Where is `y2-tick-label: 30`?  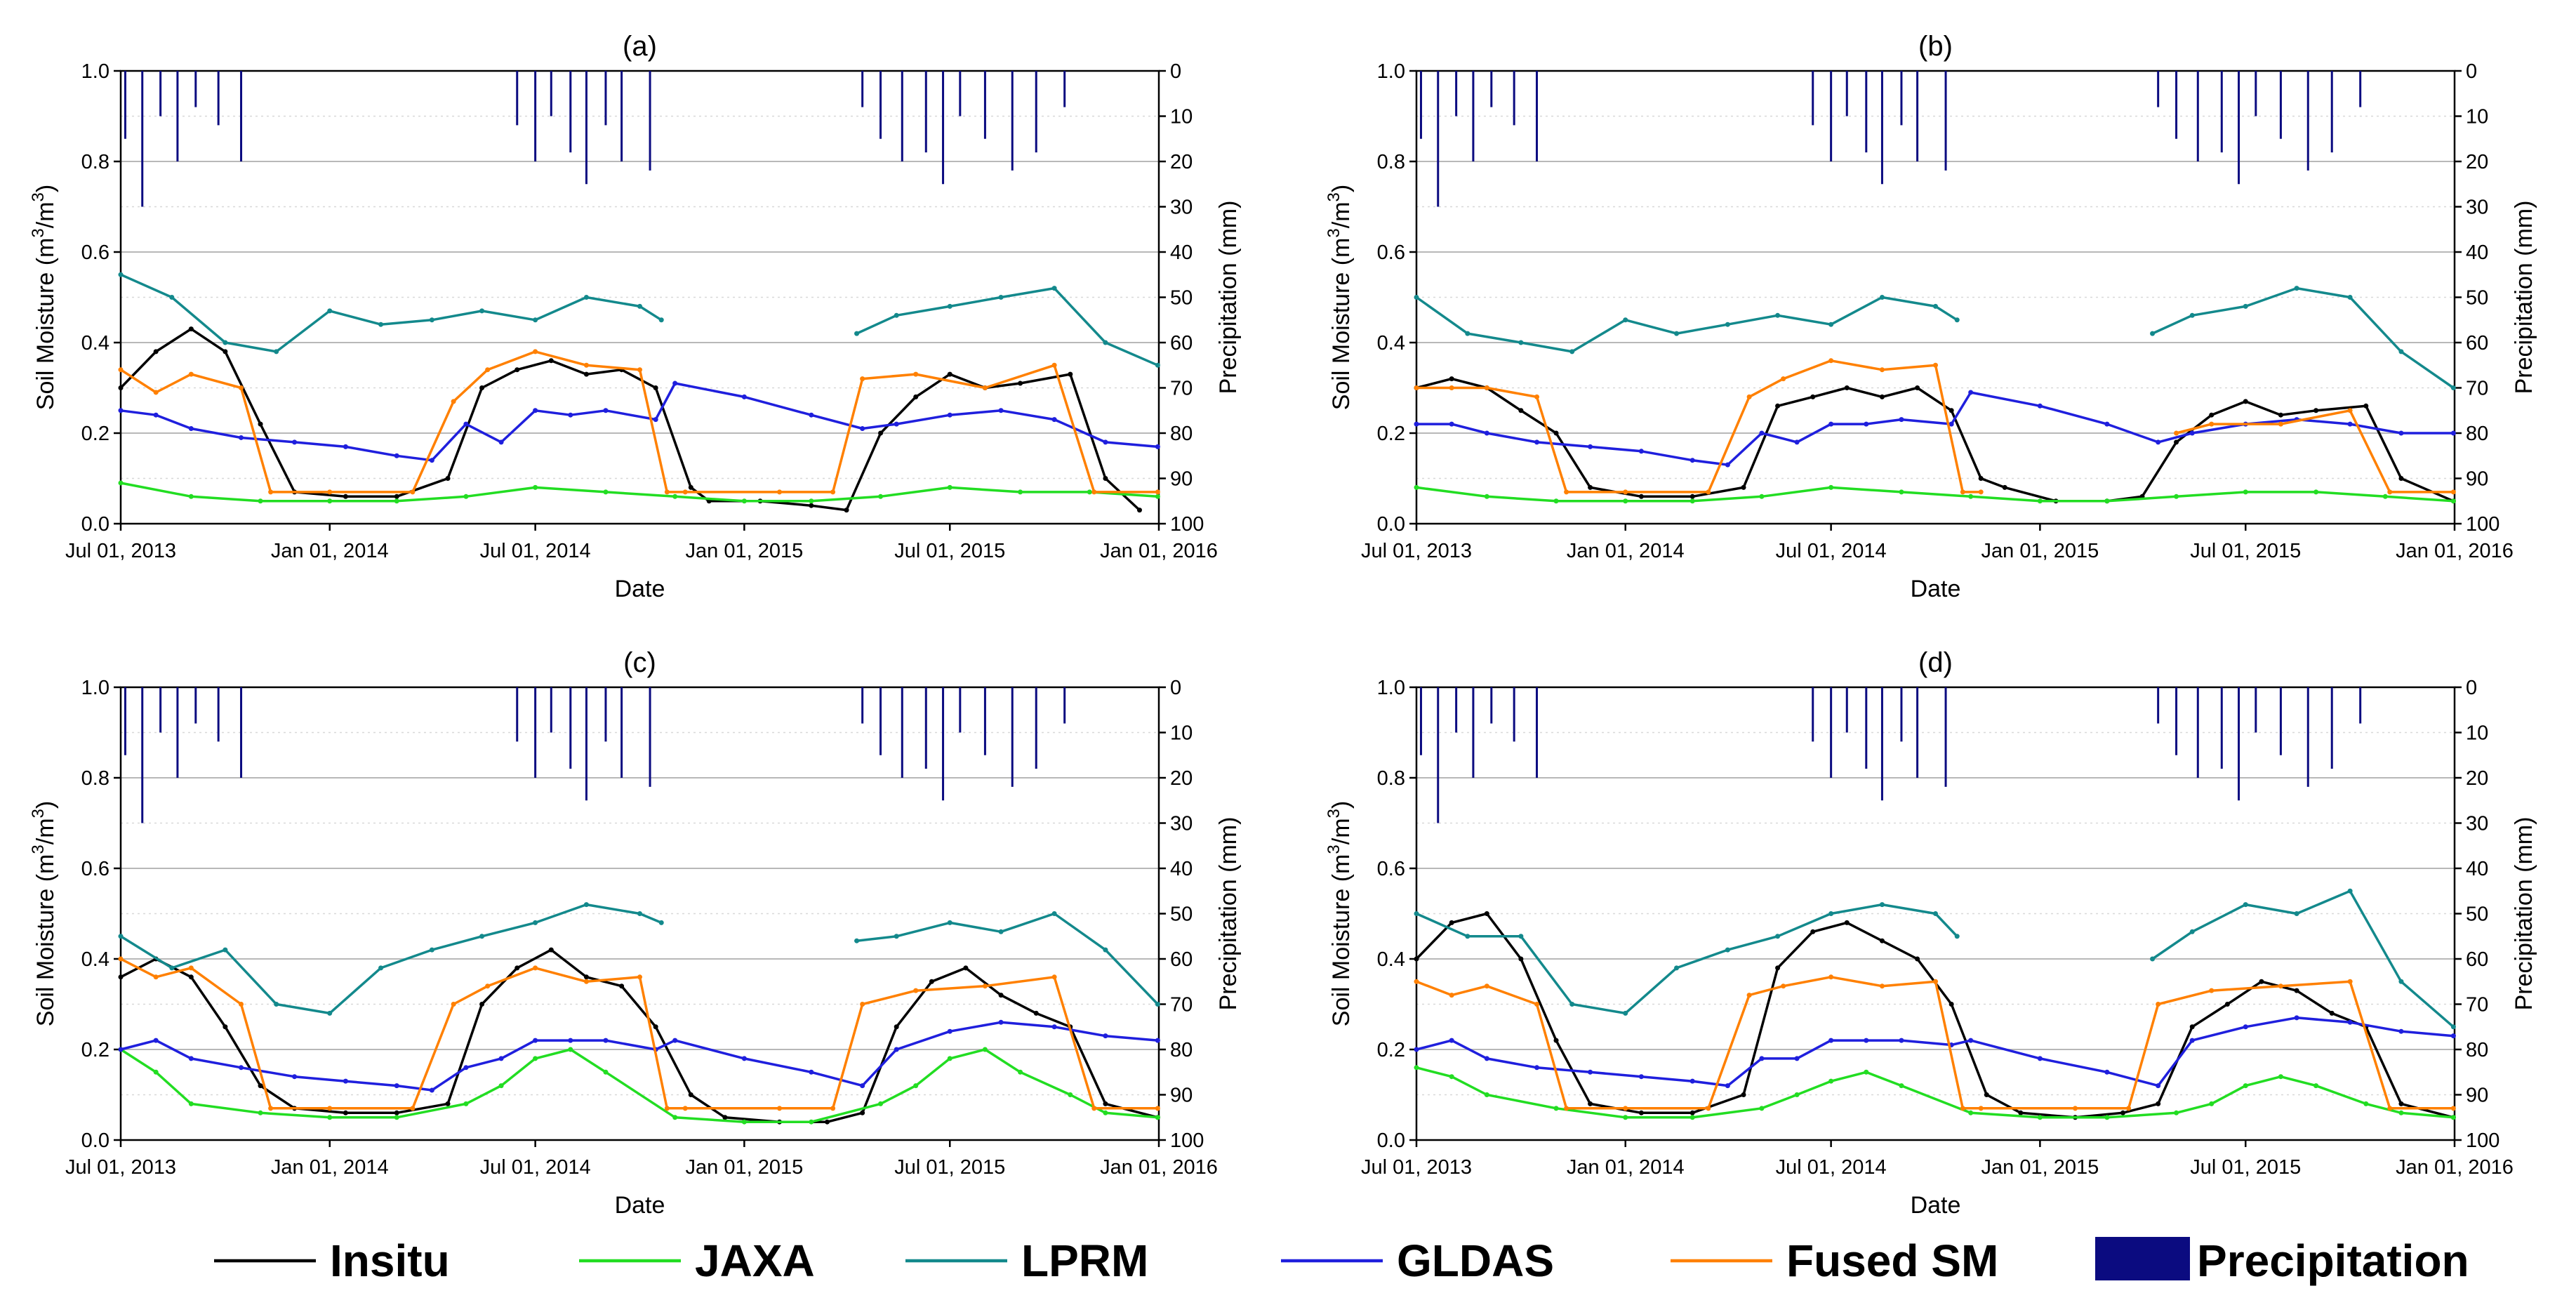
y2-tick-label: 30 is located at coordinates (1182, 824).